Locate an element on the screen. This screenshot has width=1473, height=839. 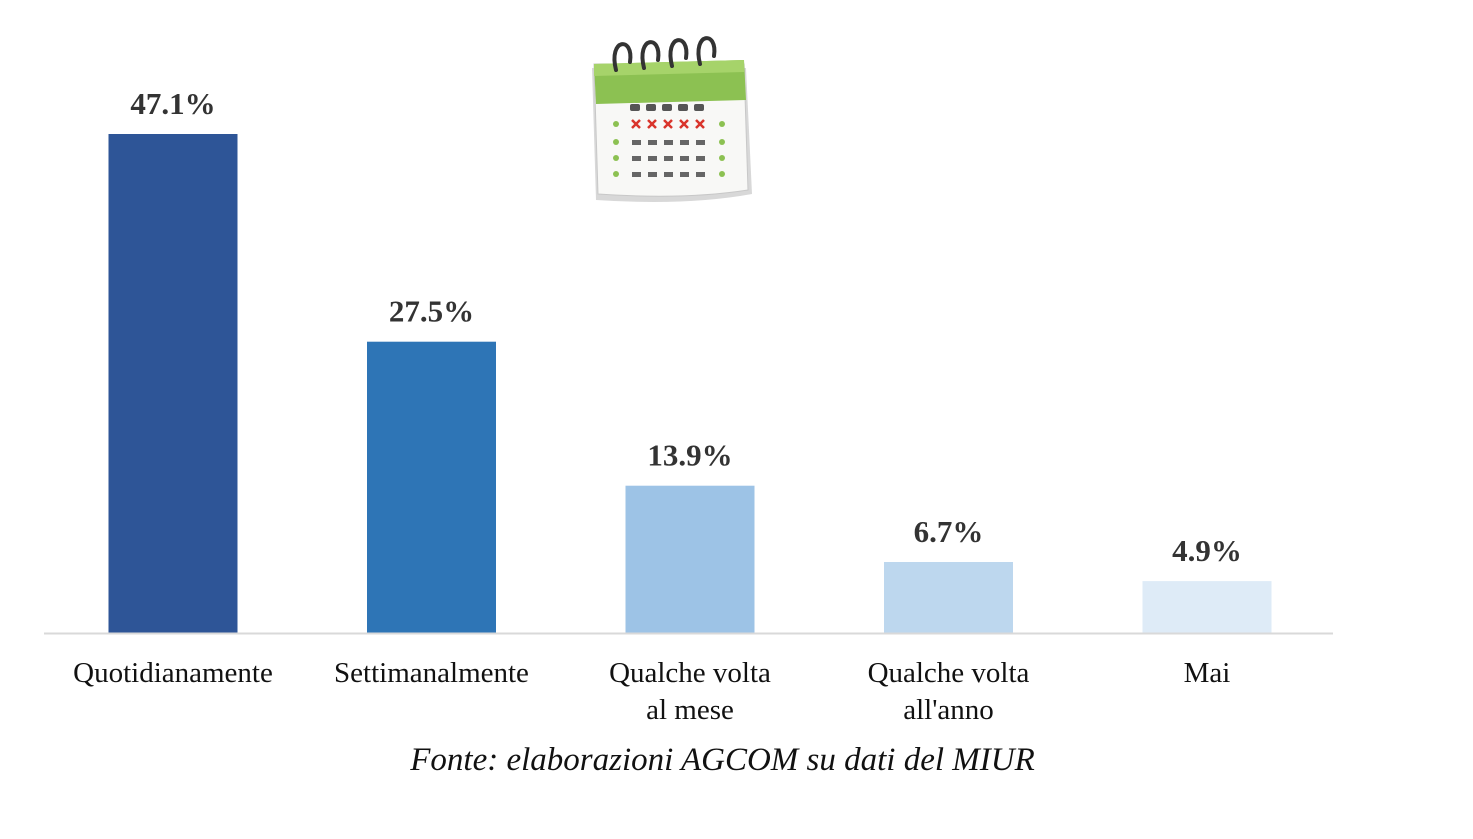
category-label-4: Mai is located at coordinates (1207, 673).